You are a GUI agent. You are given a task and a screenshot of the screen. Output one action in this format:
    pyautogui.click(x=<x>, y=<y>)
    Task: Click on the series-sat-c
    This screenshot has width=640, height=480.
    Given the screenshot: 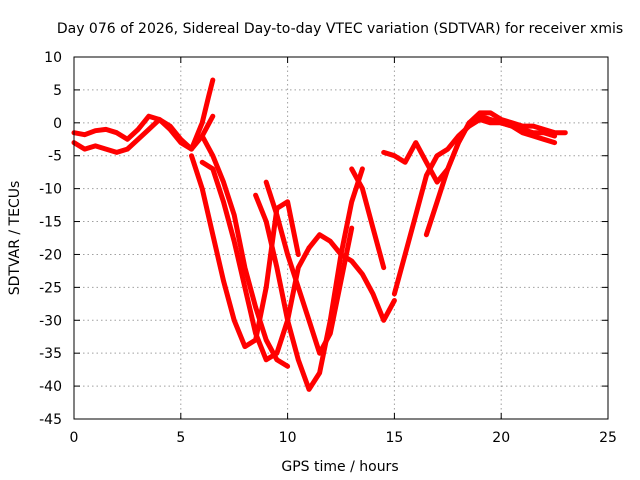 What is the action you would take?
    pyautogui.click(x=245, y=251)
    